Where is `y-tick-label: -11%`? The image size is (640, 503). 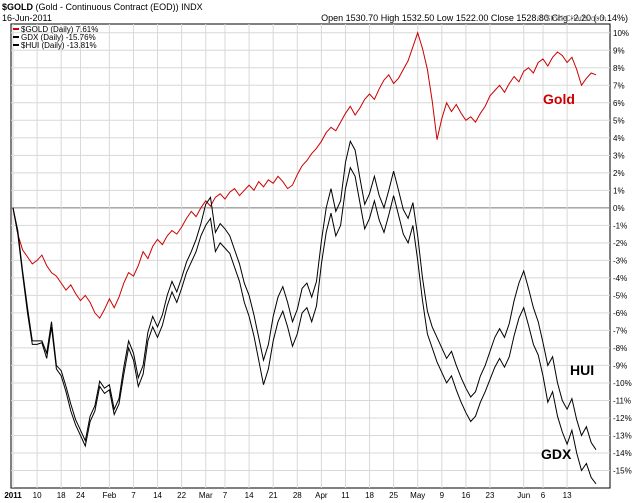
y-tick-label: -11% is located at coordinates (622, 400).